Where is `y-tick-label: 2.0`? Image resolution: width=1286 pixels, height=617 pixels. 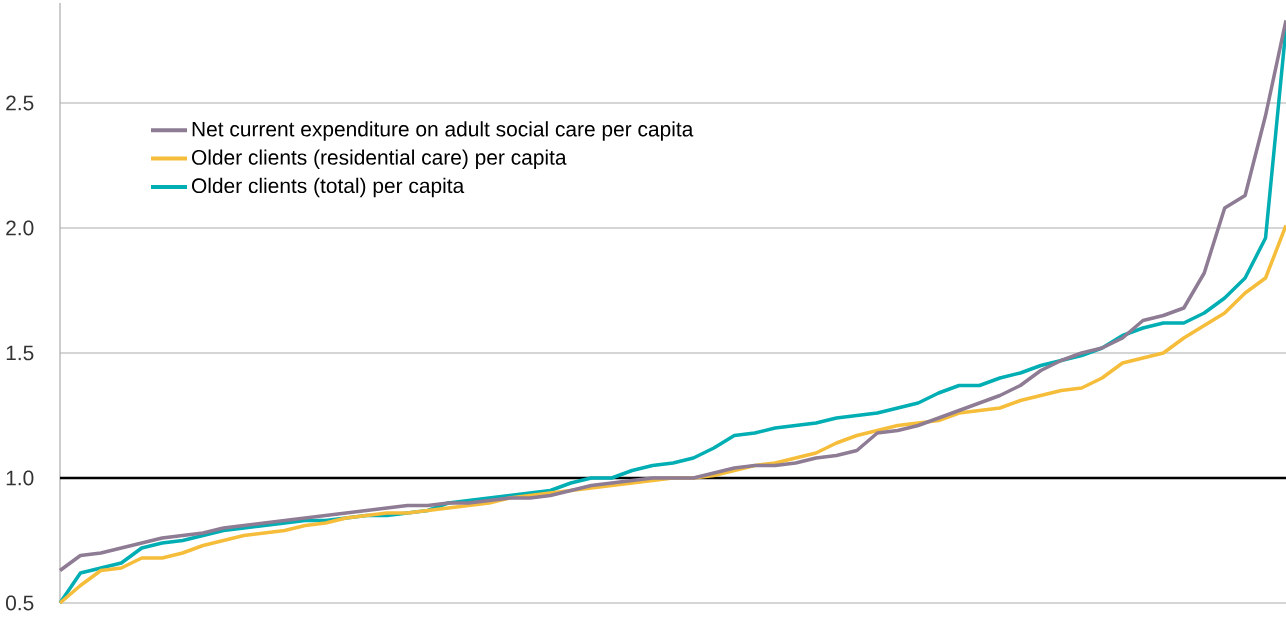
y-tick-label: 2.0 is located at coordinates (20, 228).